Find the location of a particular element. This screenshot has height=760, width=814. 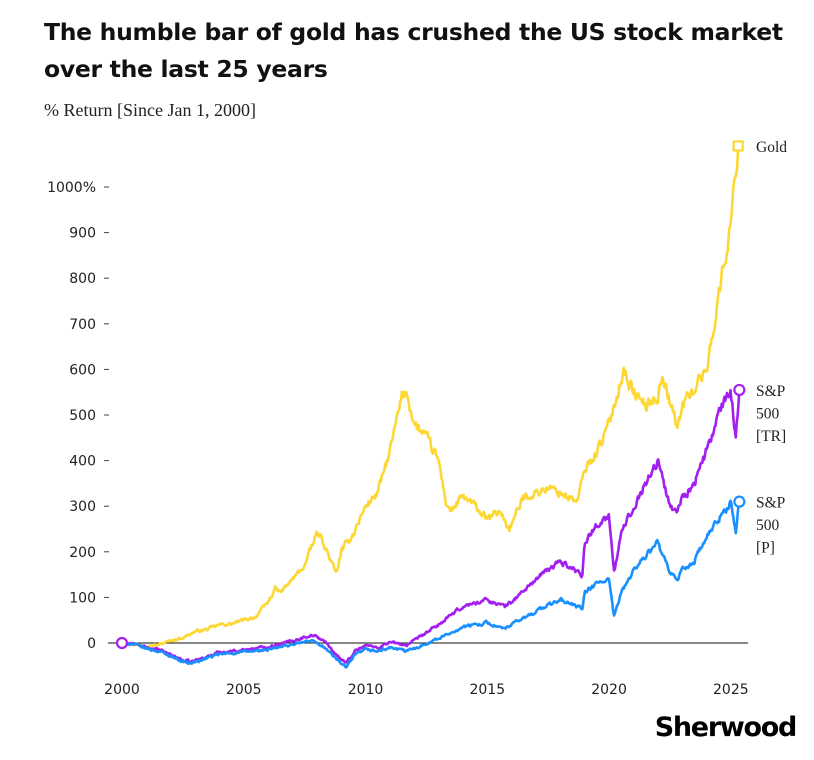

x-tick-label: 2000 is located at coordinates (122, 690).